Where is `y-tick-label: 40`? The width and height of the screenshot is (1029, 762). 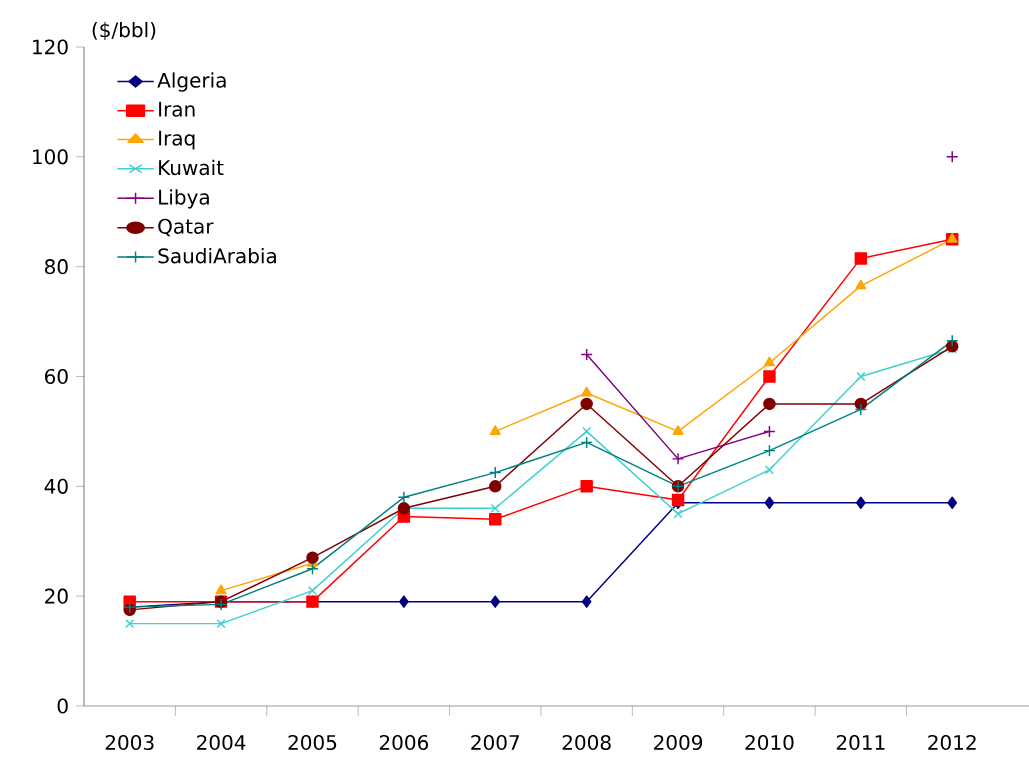
y-tick-label: 40 is located at coordinates (56, 486).